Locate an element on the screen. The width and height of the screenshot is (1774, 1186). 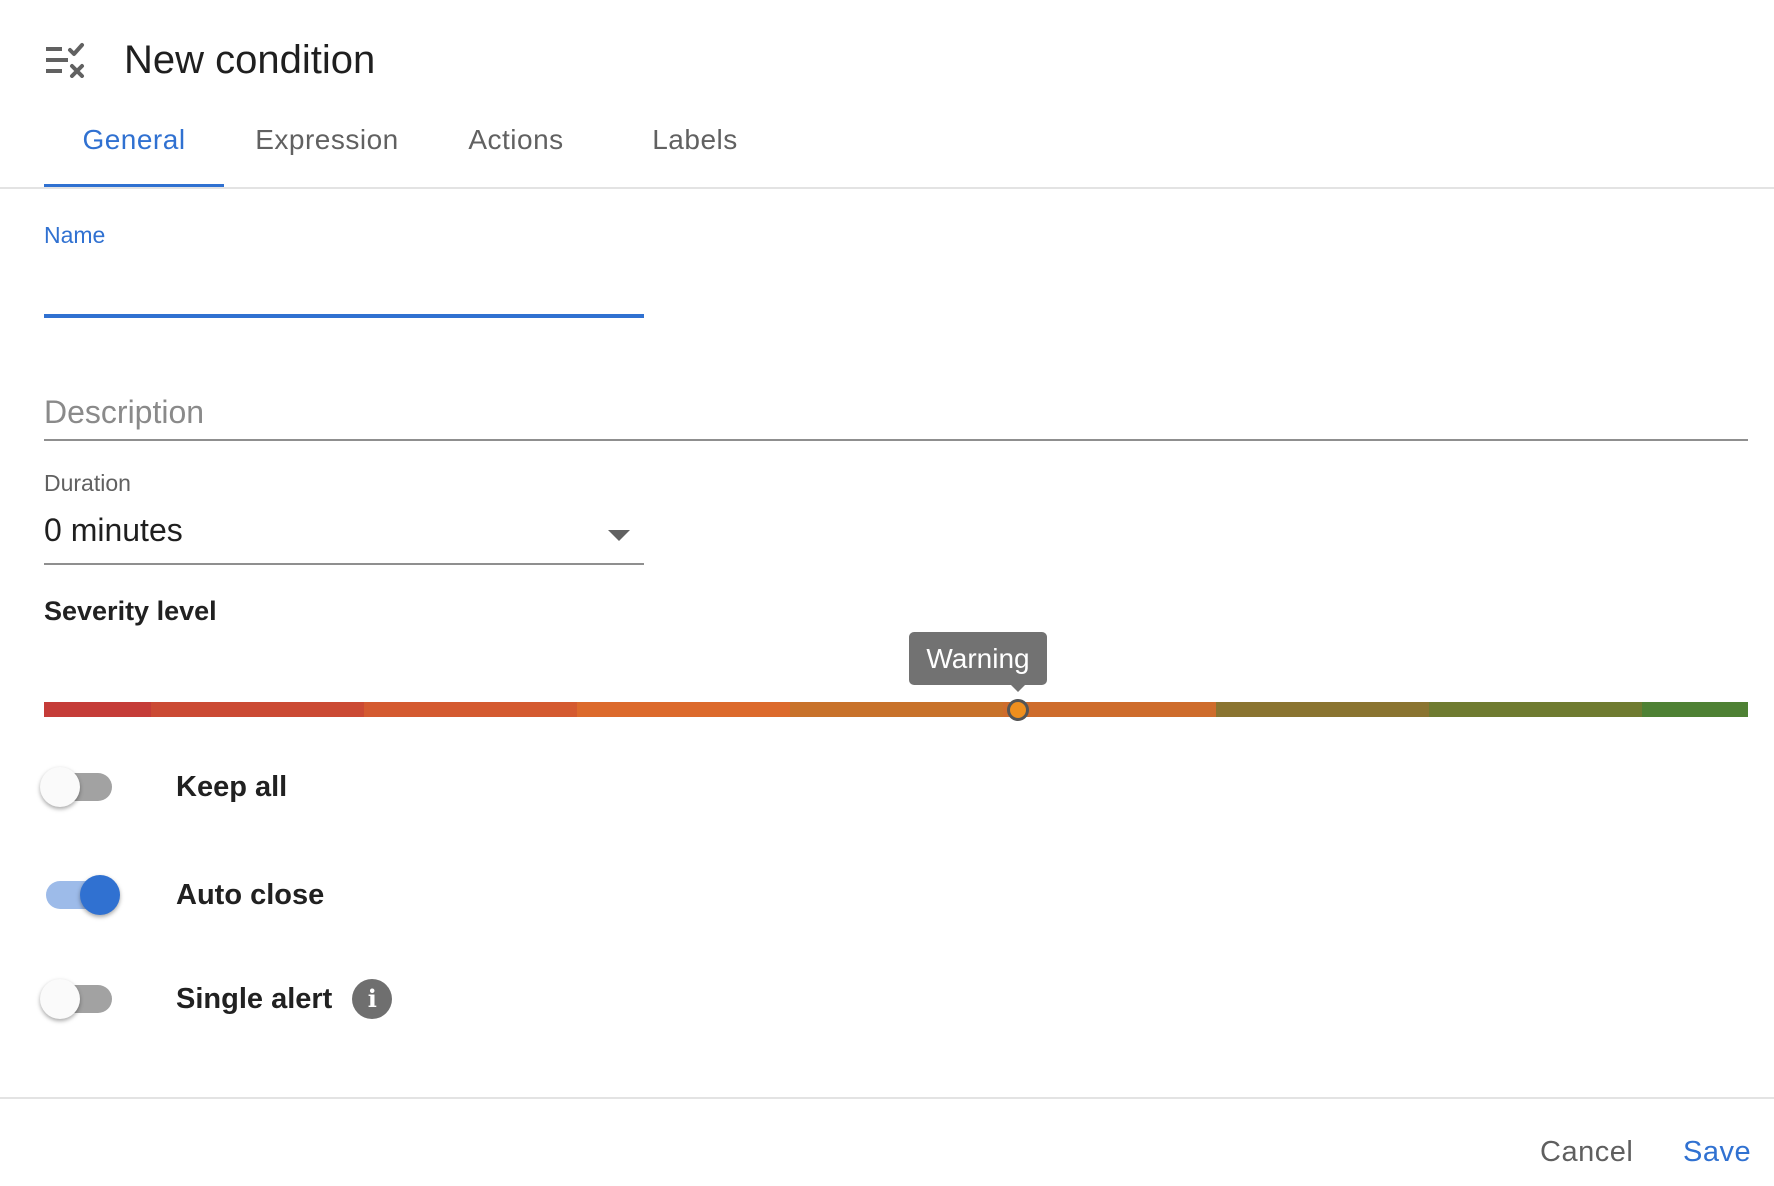
auto-close-row: Auto close is located at coordinates (181, 895).